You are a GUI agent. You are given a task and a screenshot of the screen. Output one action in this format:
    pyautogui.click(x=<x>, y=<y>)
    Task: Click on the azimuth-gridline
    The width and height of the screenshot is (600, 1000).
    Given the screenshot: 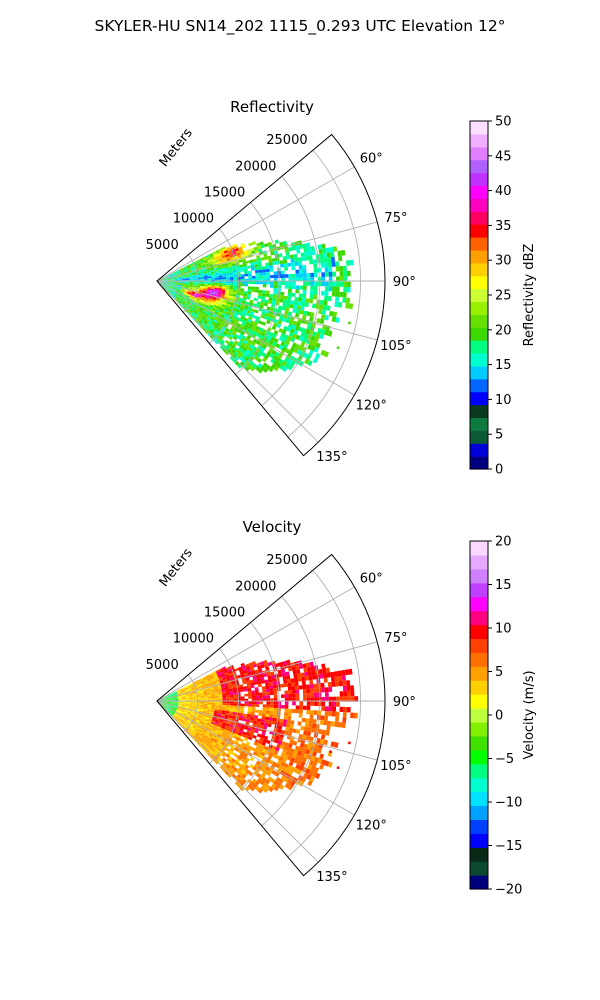 What is the action you would take?
    pyautogui.click(x=255, y=338)
    